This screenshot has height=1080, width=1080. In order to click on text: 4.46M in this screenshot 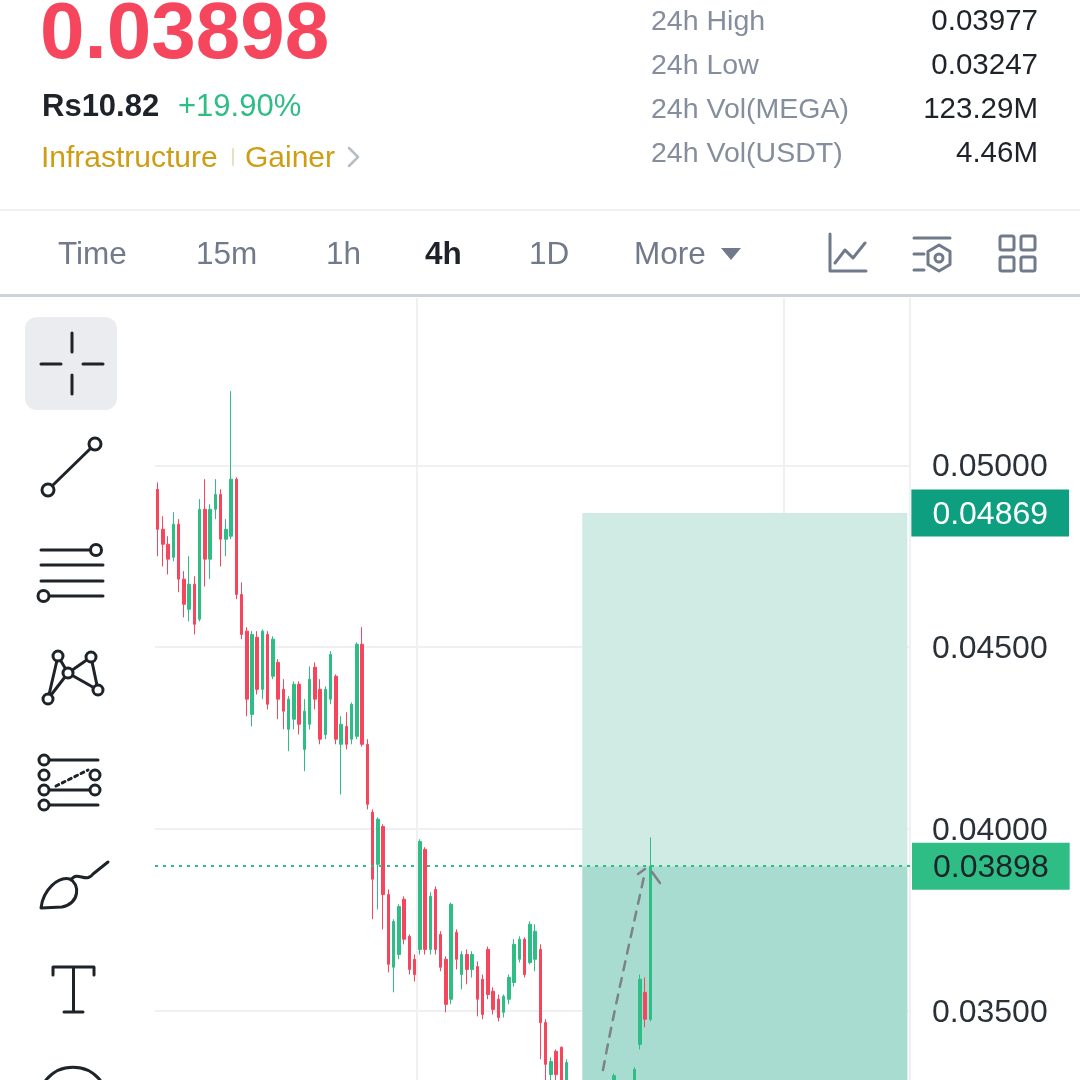, I will do `click(997, 152)`.